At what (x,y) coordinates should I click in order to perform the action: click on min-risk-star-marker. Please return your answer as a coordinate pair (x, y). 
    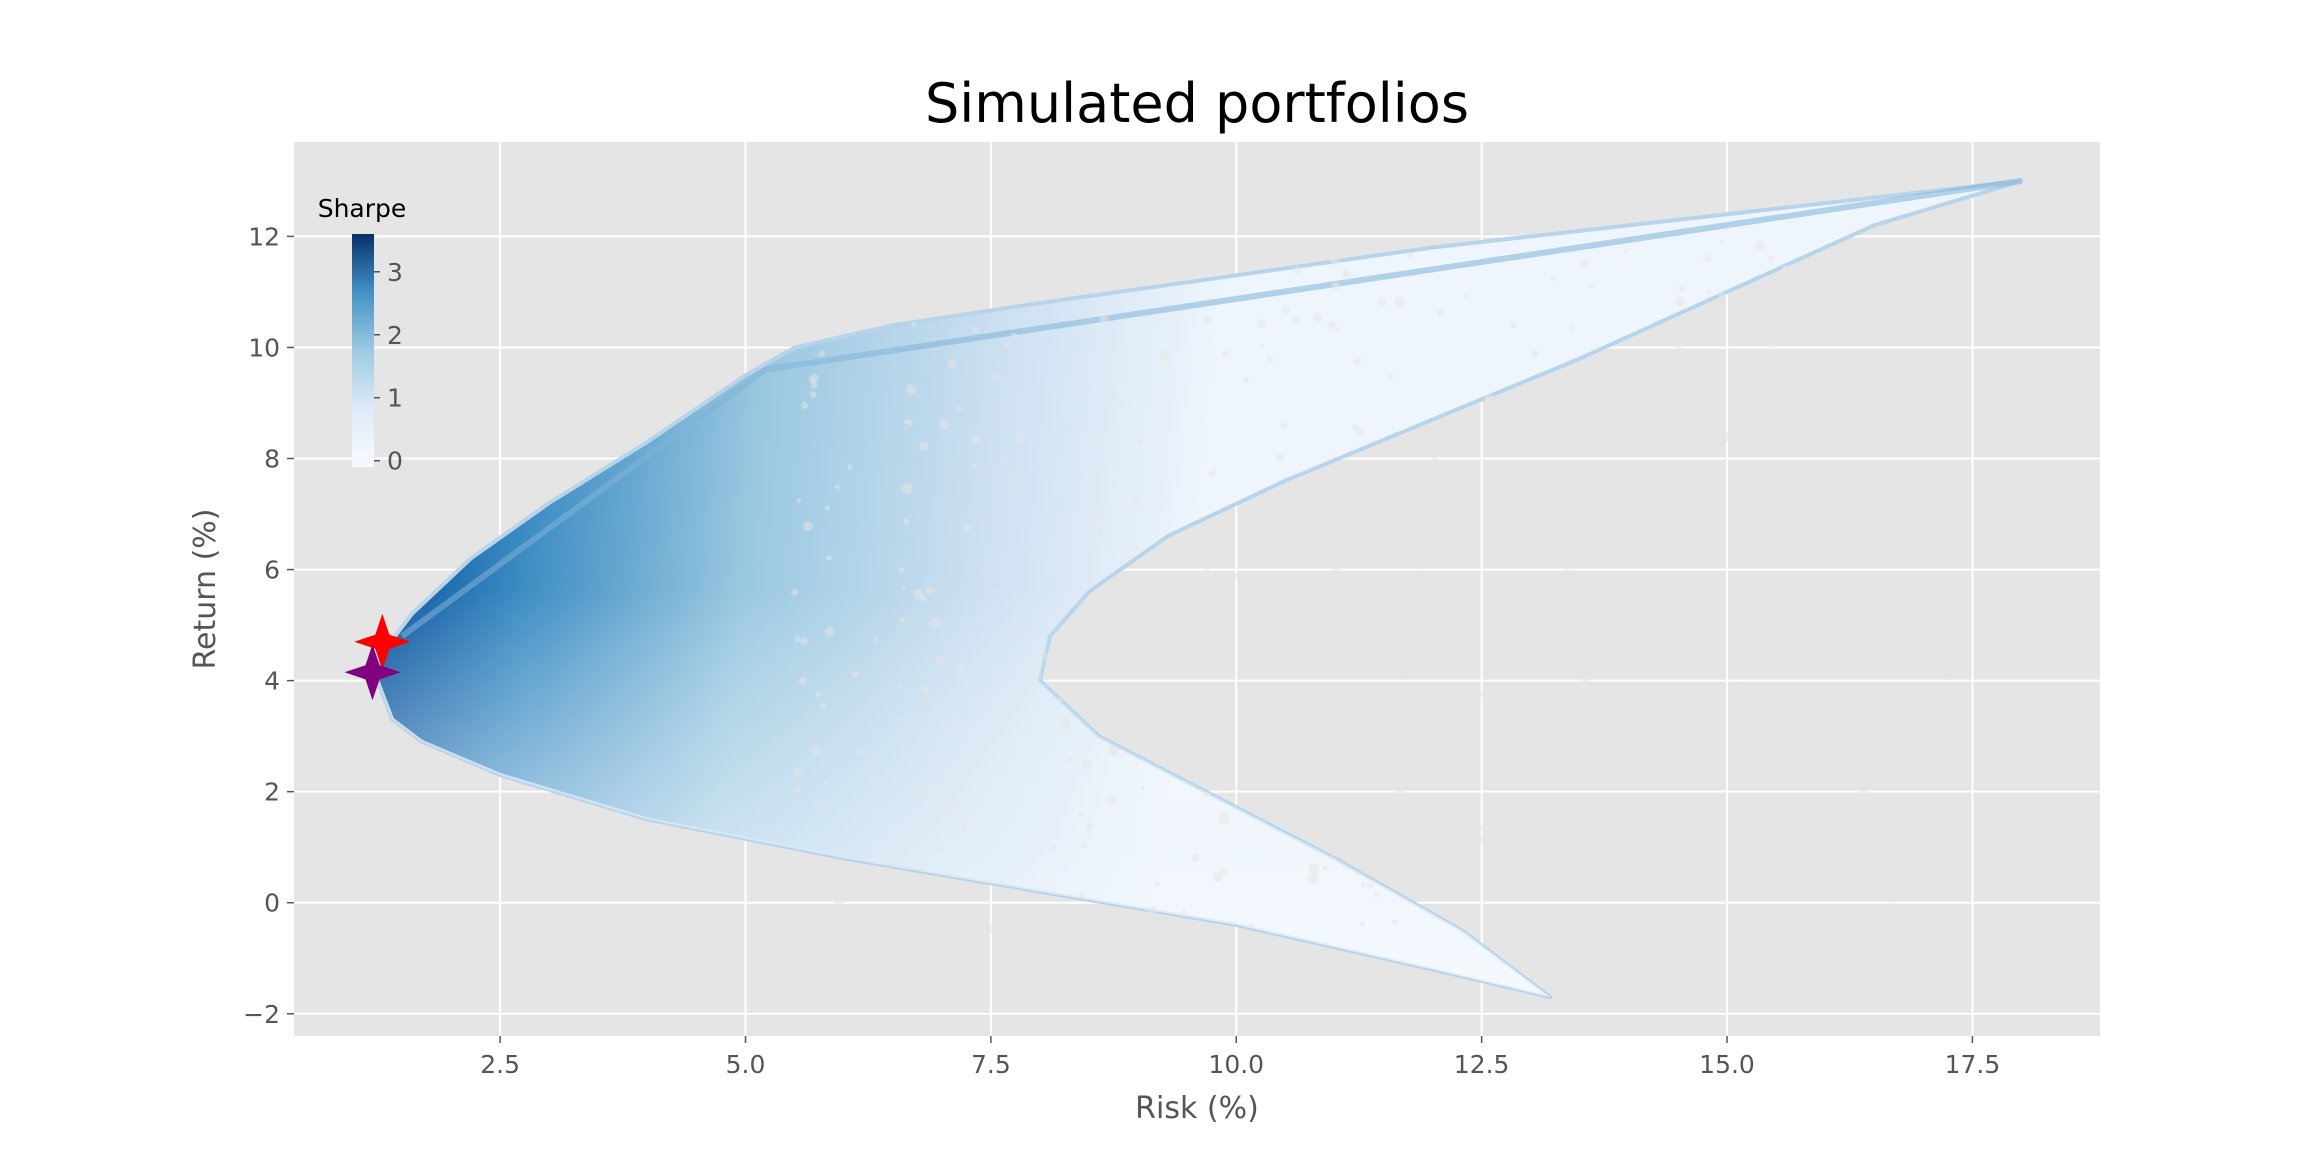
    Looking at the image, I should click on (372, 672).